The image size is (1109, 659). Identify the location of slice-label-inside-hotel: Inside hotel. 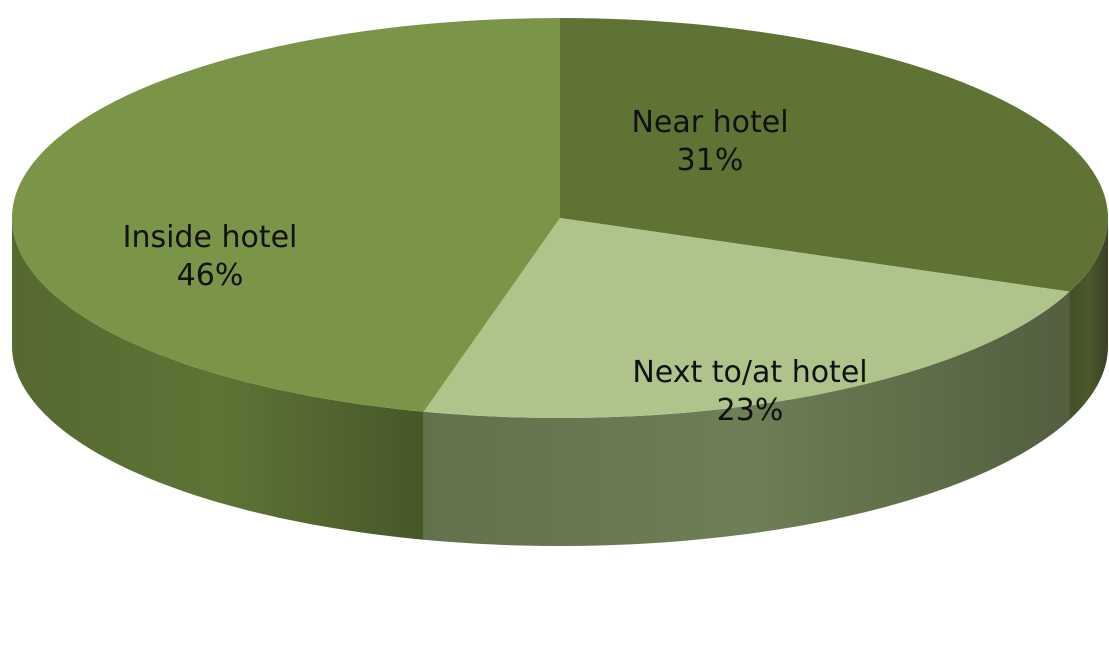
(210, 237).